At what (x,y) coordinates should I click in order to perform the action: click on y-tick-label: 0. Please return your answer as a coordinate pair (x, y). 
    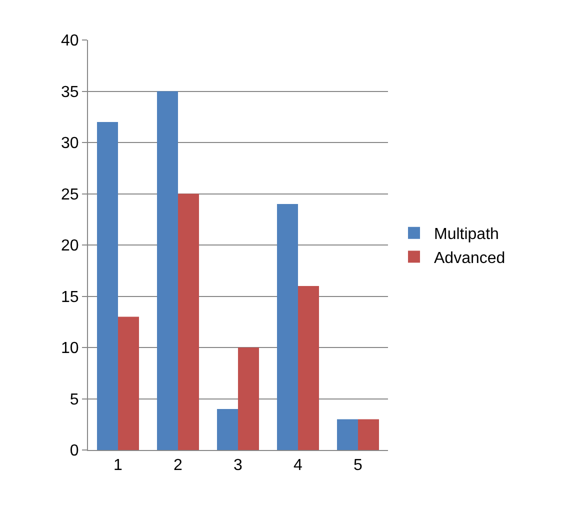
    Looking at the image, I should click on (74, 451).